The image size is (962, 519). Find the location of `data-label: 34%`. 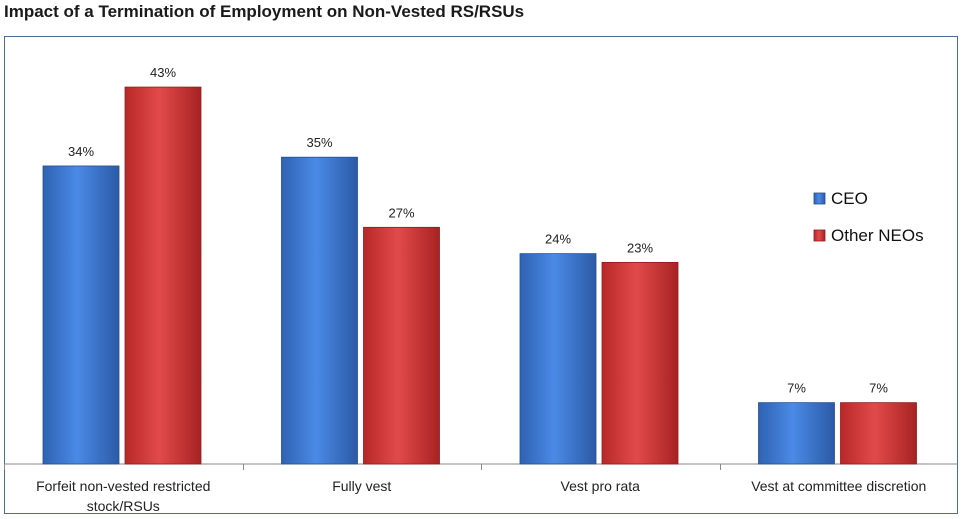

data-label: 34% is located at coordinates (81, 151).